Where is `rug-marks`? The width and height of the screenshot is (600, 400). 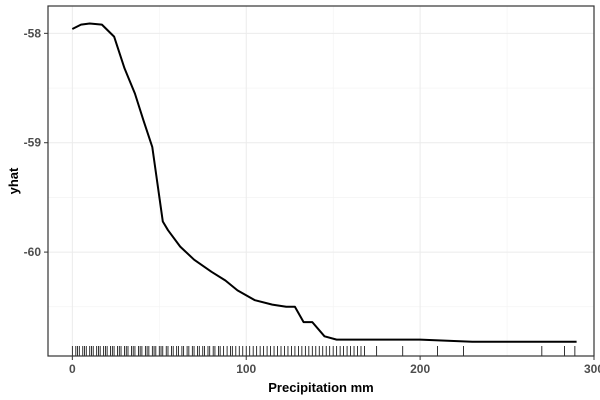 rug-marks is located at coordinates (323, 351).